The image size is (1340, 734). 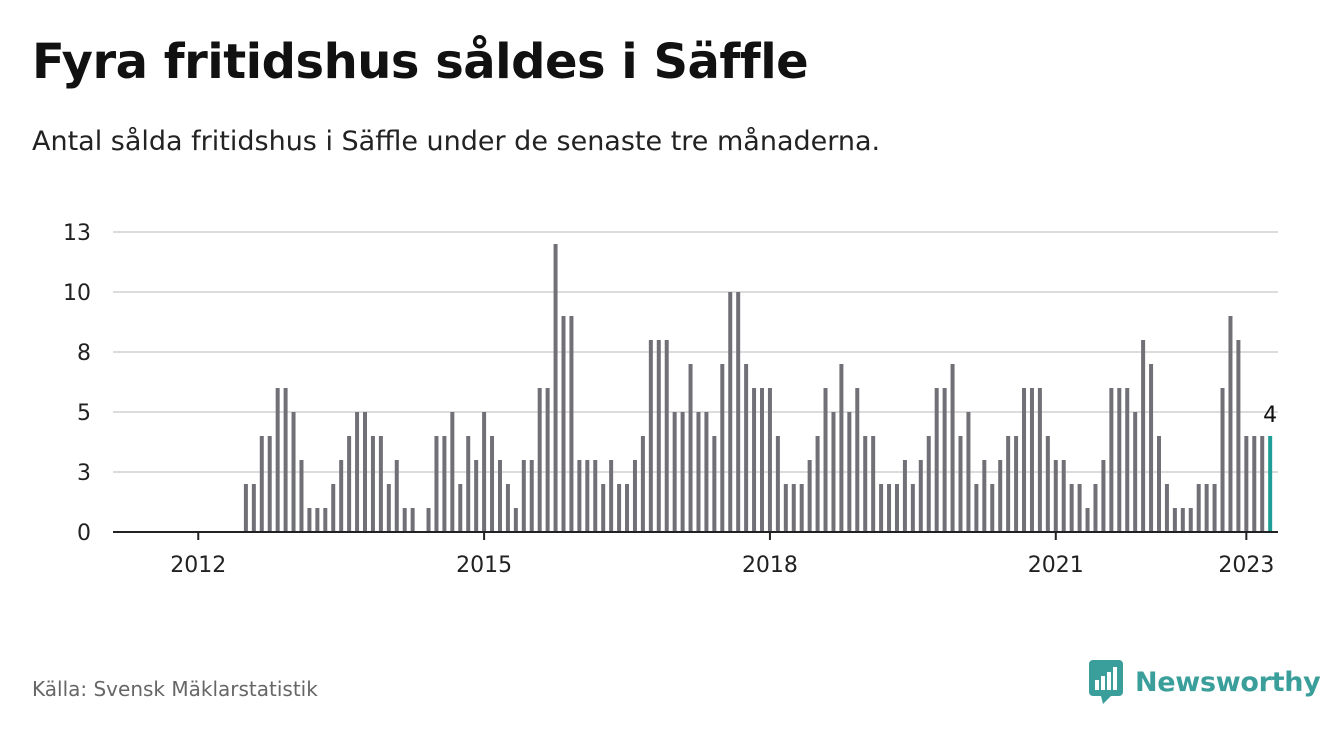 What do you see at coordinates (77, 293) in the screenshot?
I see `y-tick-label: 10` at bounding box center [77, 293].